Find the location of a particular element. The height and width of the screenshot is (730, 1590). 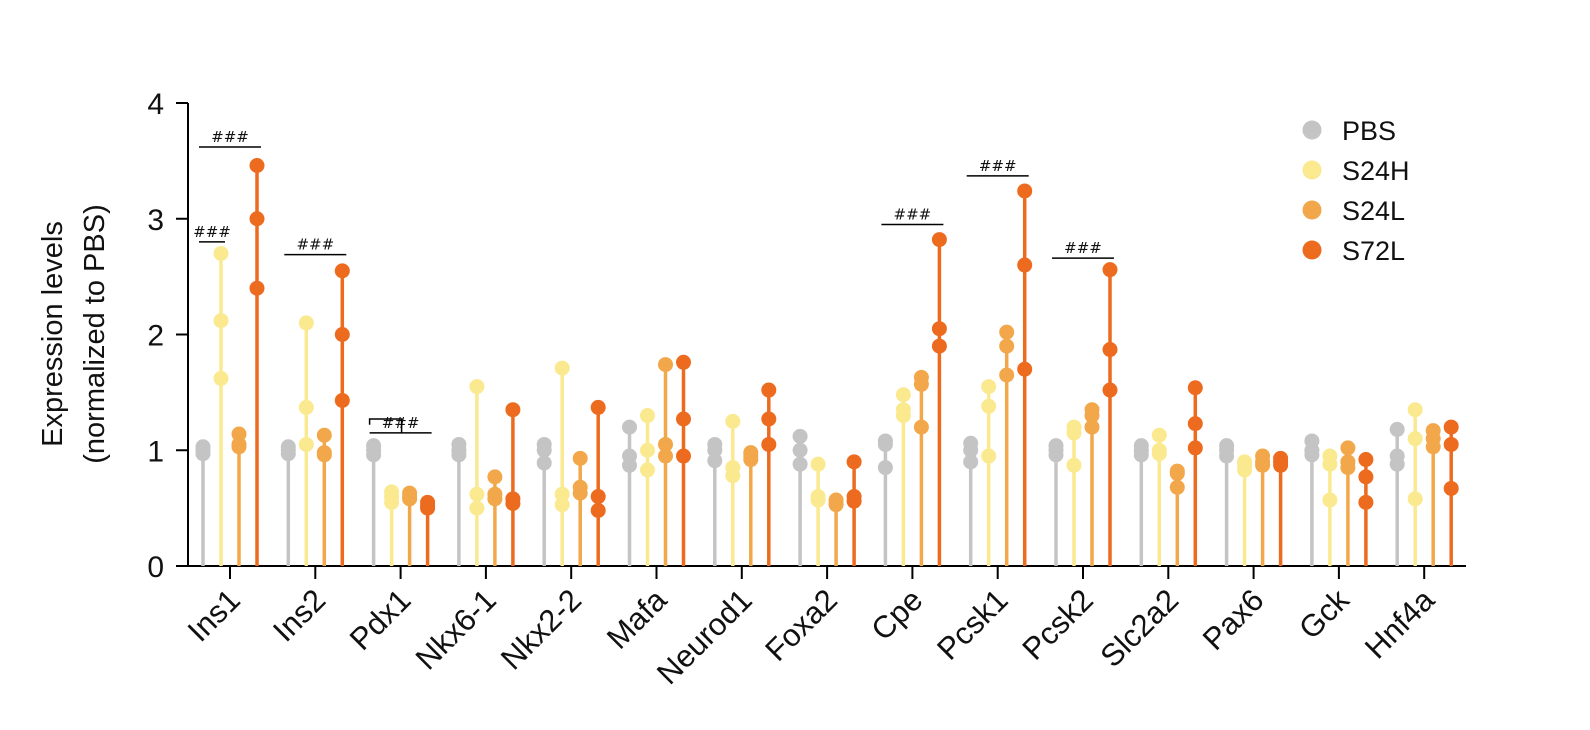

legend-marker-s24h is located at coordinates (1312, 170).